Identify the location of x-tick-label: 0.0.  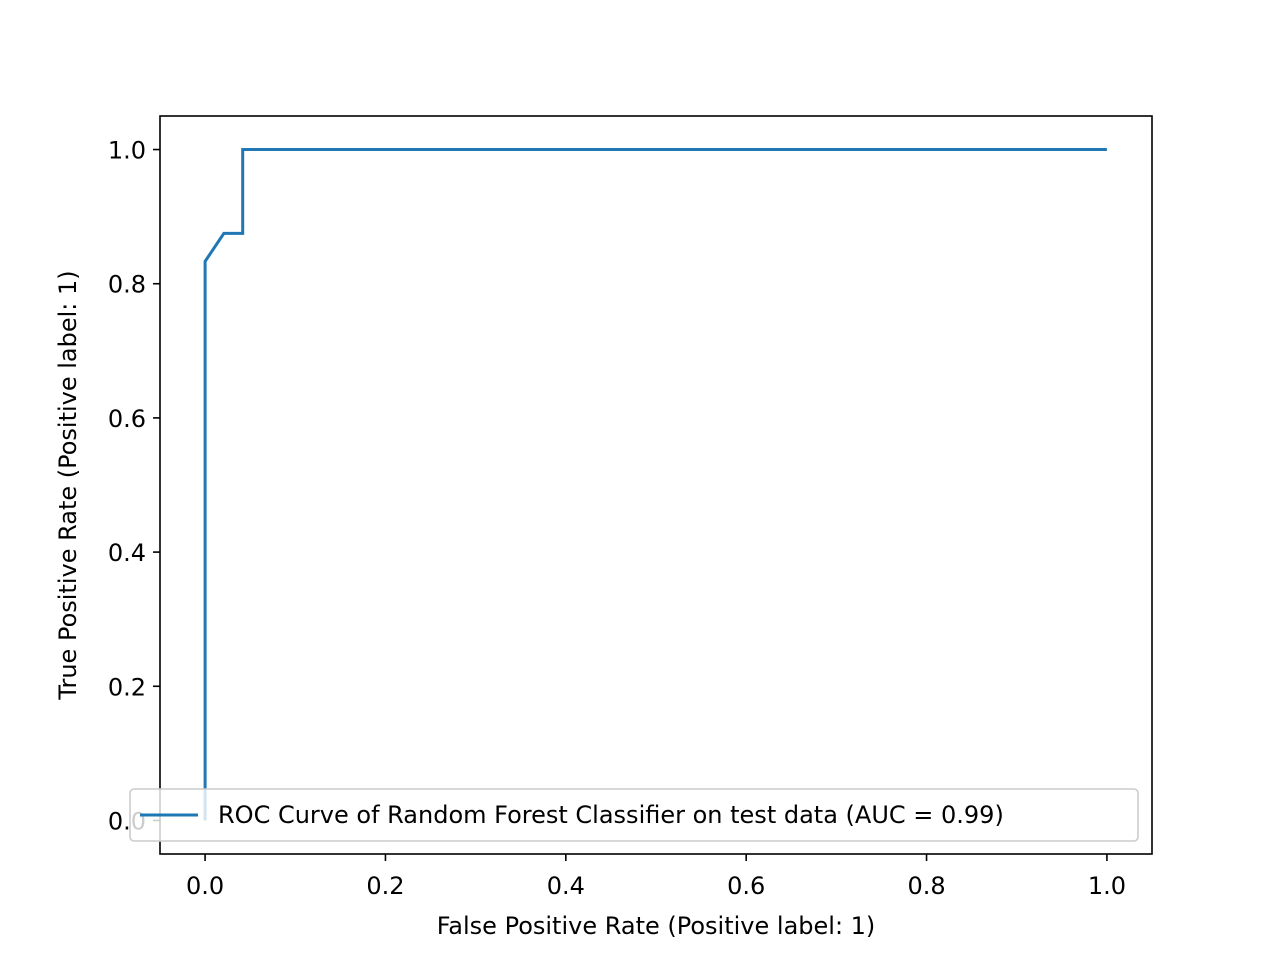
(205, 886).